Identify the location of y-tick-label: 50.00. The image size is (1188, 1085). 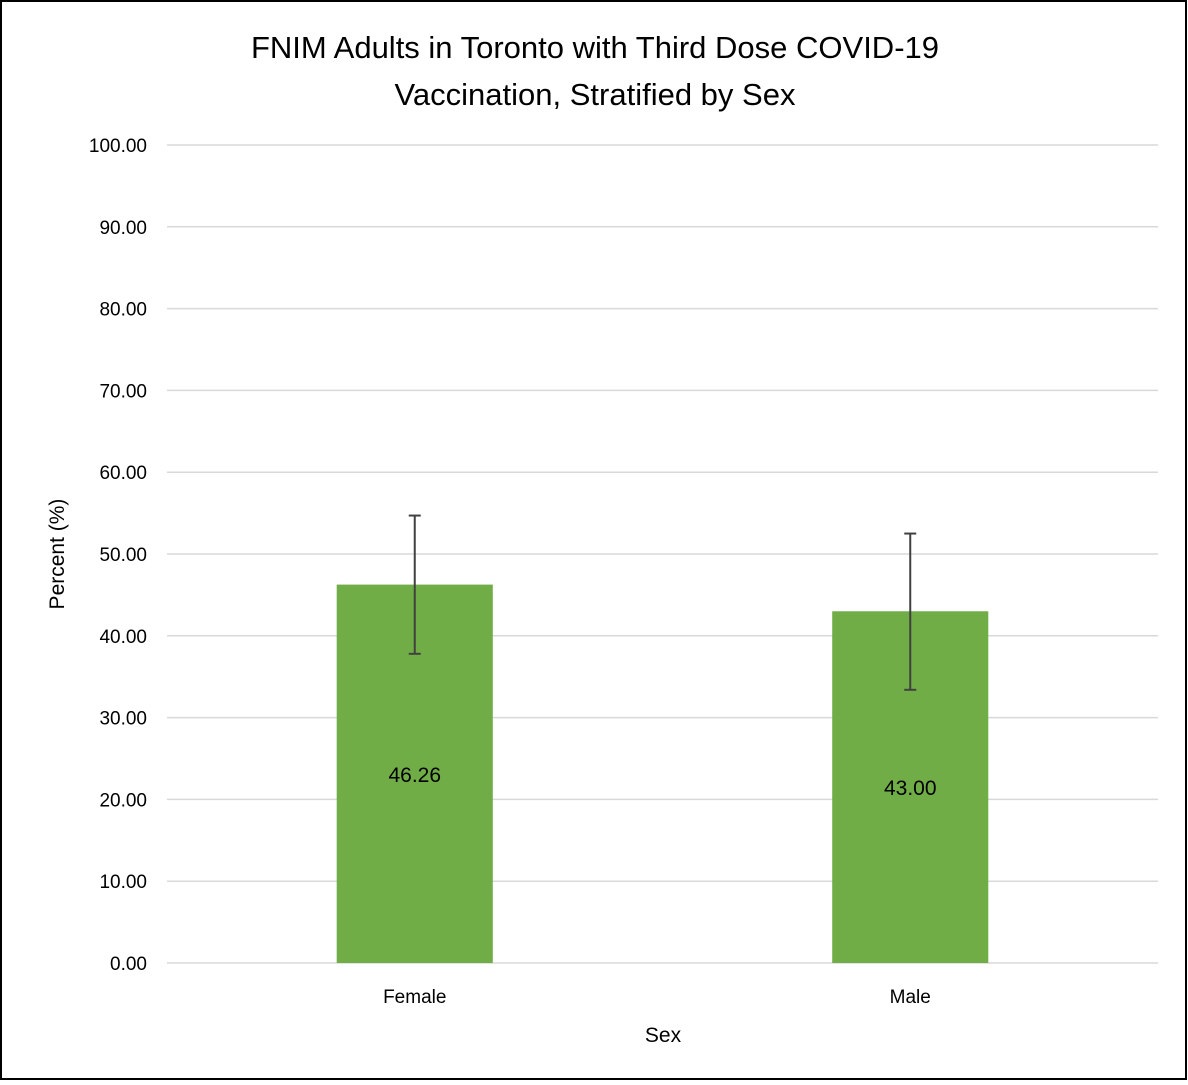
(123, 555).